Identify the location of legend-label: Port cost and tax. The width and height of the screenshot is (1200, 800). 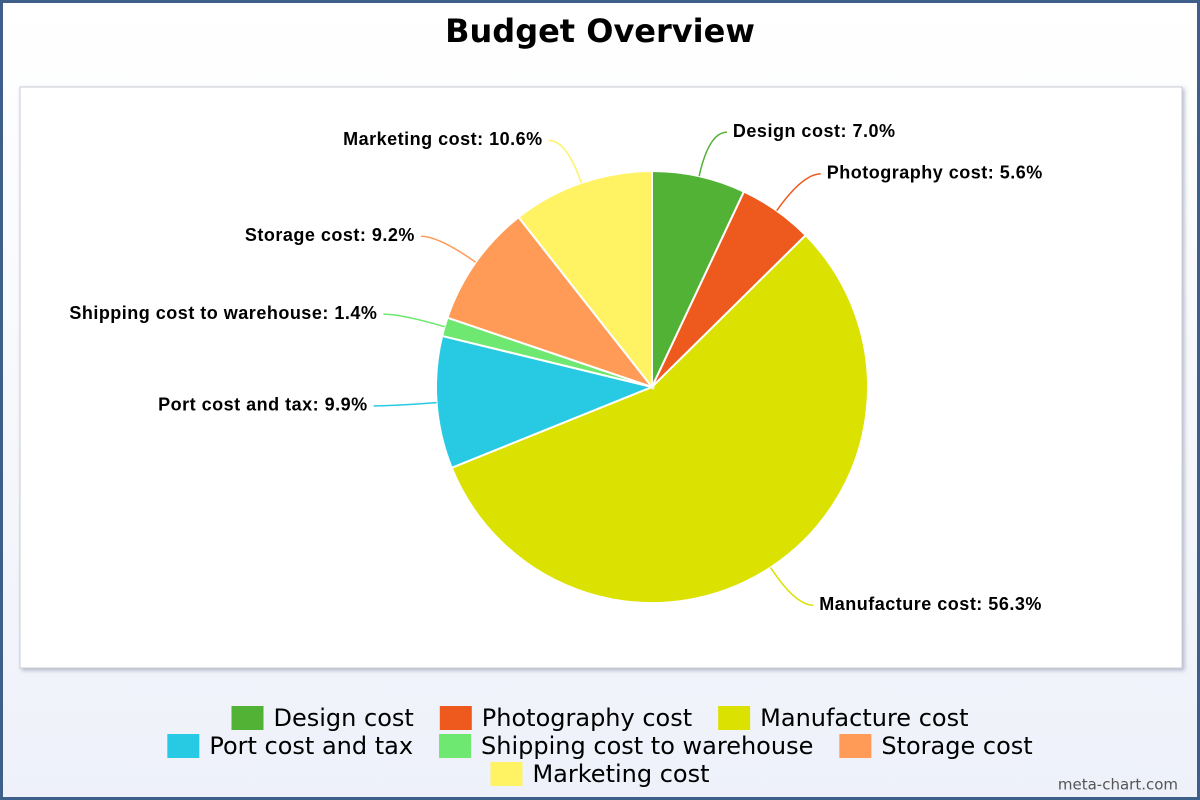
(311, 746).